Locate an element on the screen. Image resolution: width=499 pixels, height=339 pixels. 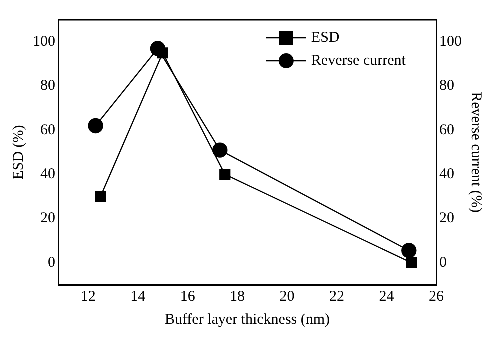
x-tick-label: 20 is located at coordinates (287, 296).